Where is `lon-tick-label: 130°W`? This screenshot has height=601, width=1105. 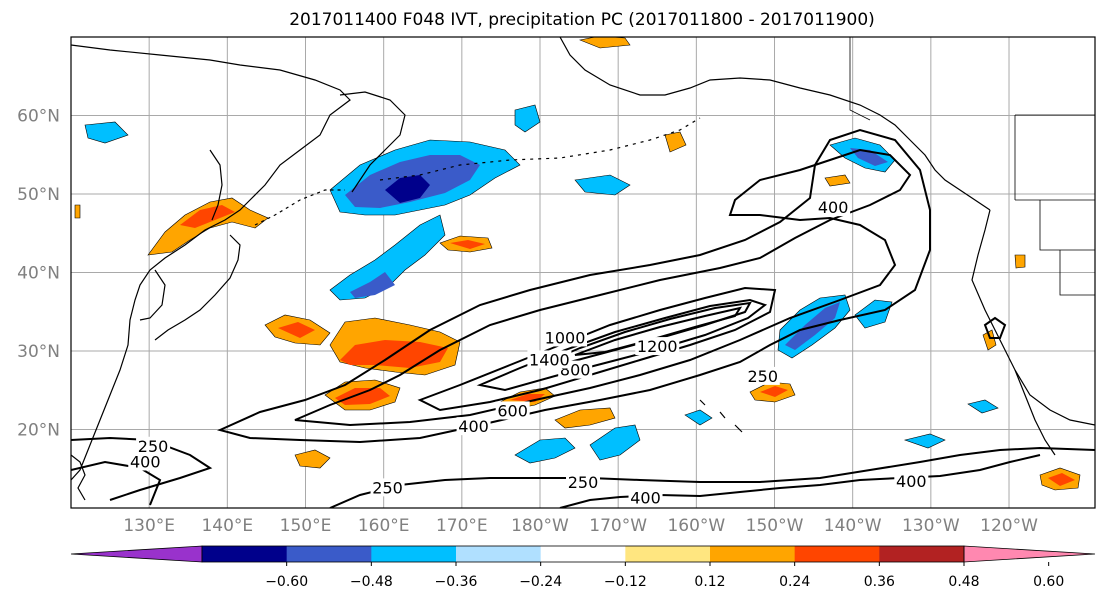 lon-tick-label: 130°W is located at coordinates (931, 526).